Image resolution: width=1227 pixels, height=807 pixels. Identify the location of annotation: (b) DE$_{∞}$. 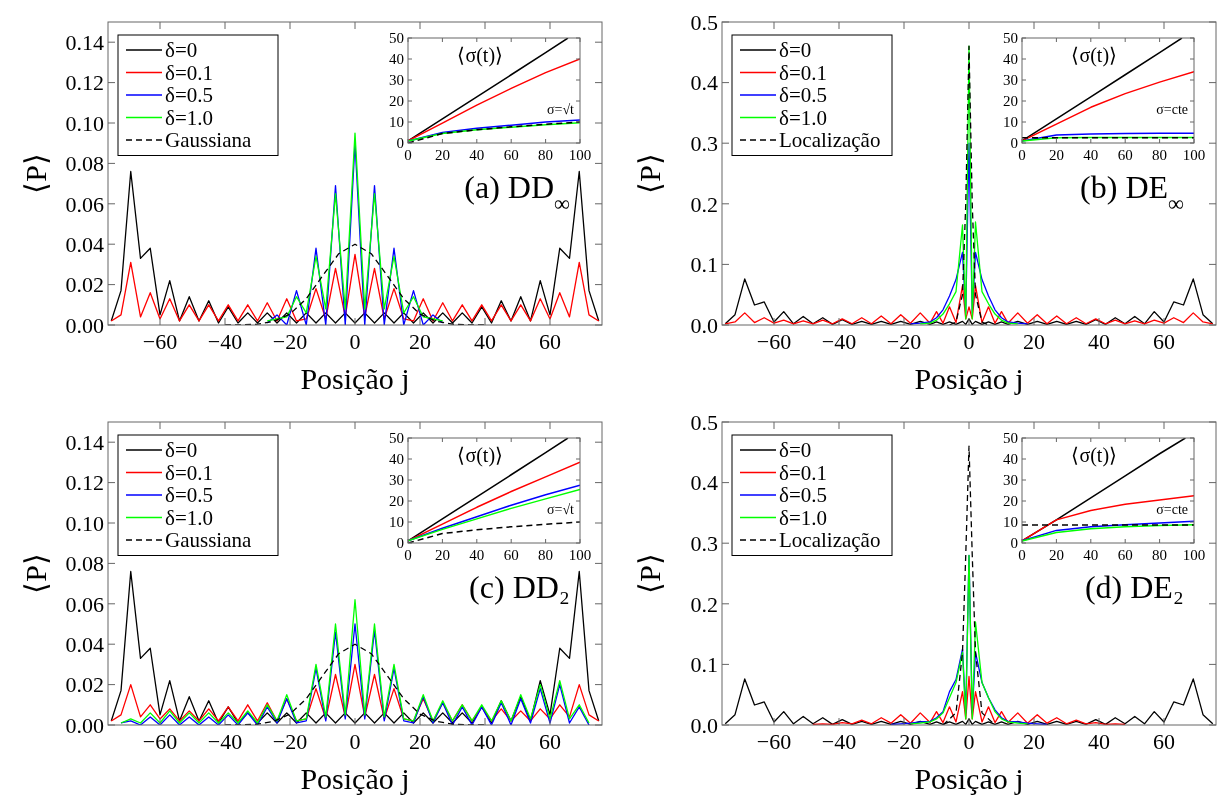
(1132, 192).